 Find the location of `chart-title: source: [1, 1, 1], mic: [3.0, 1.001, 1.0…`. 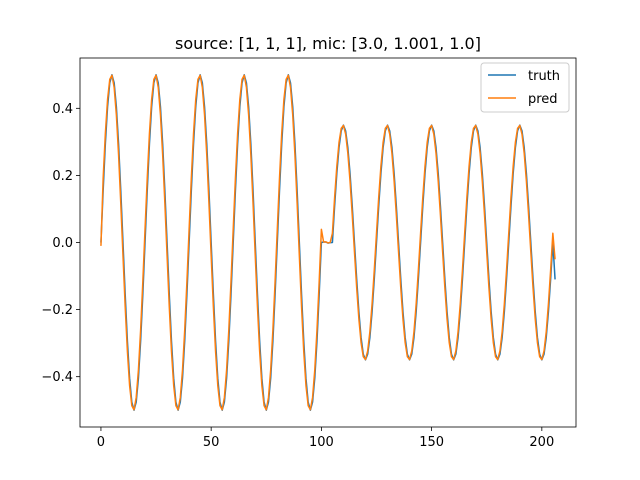

chart-title: source: [1, 1, 1], mic: [3.0, 1.001, 1.0… is located at coordinates (328, 43).